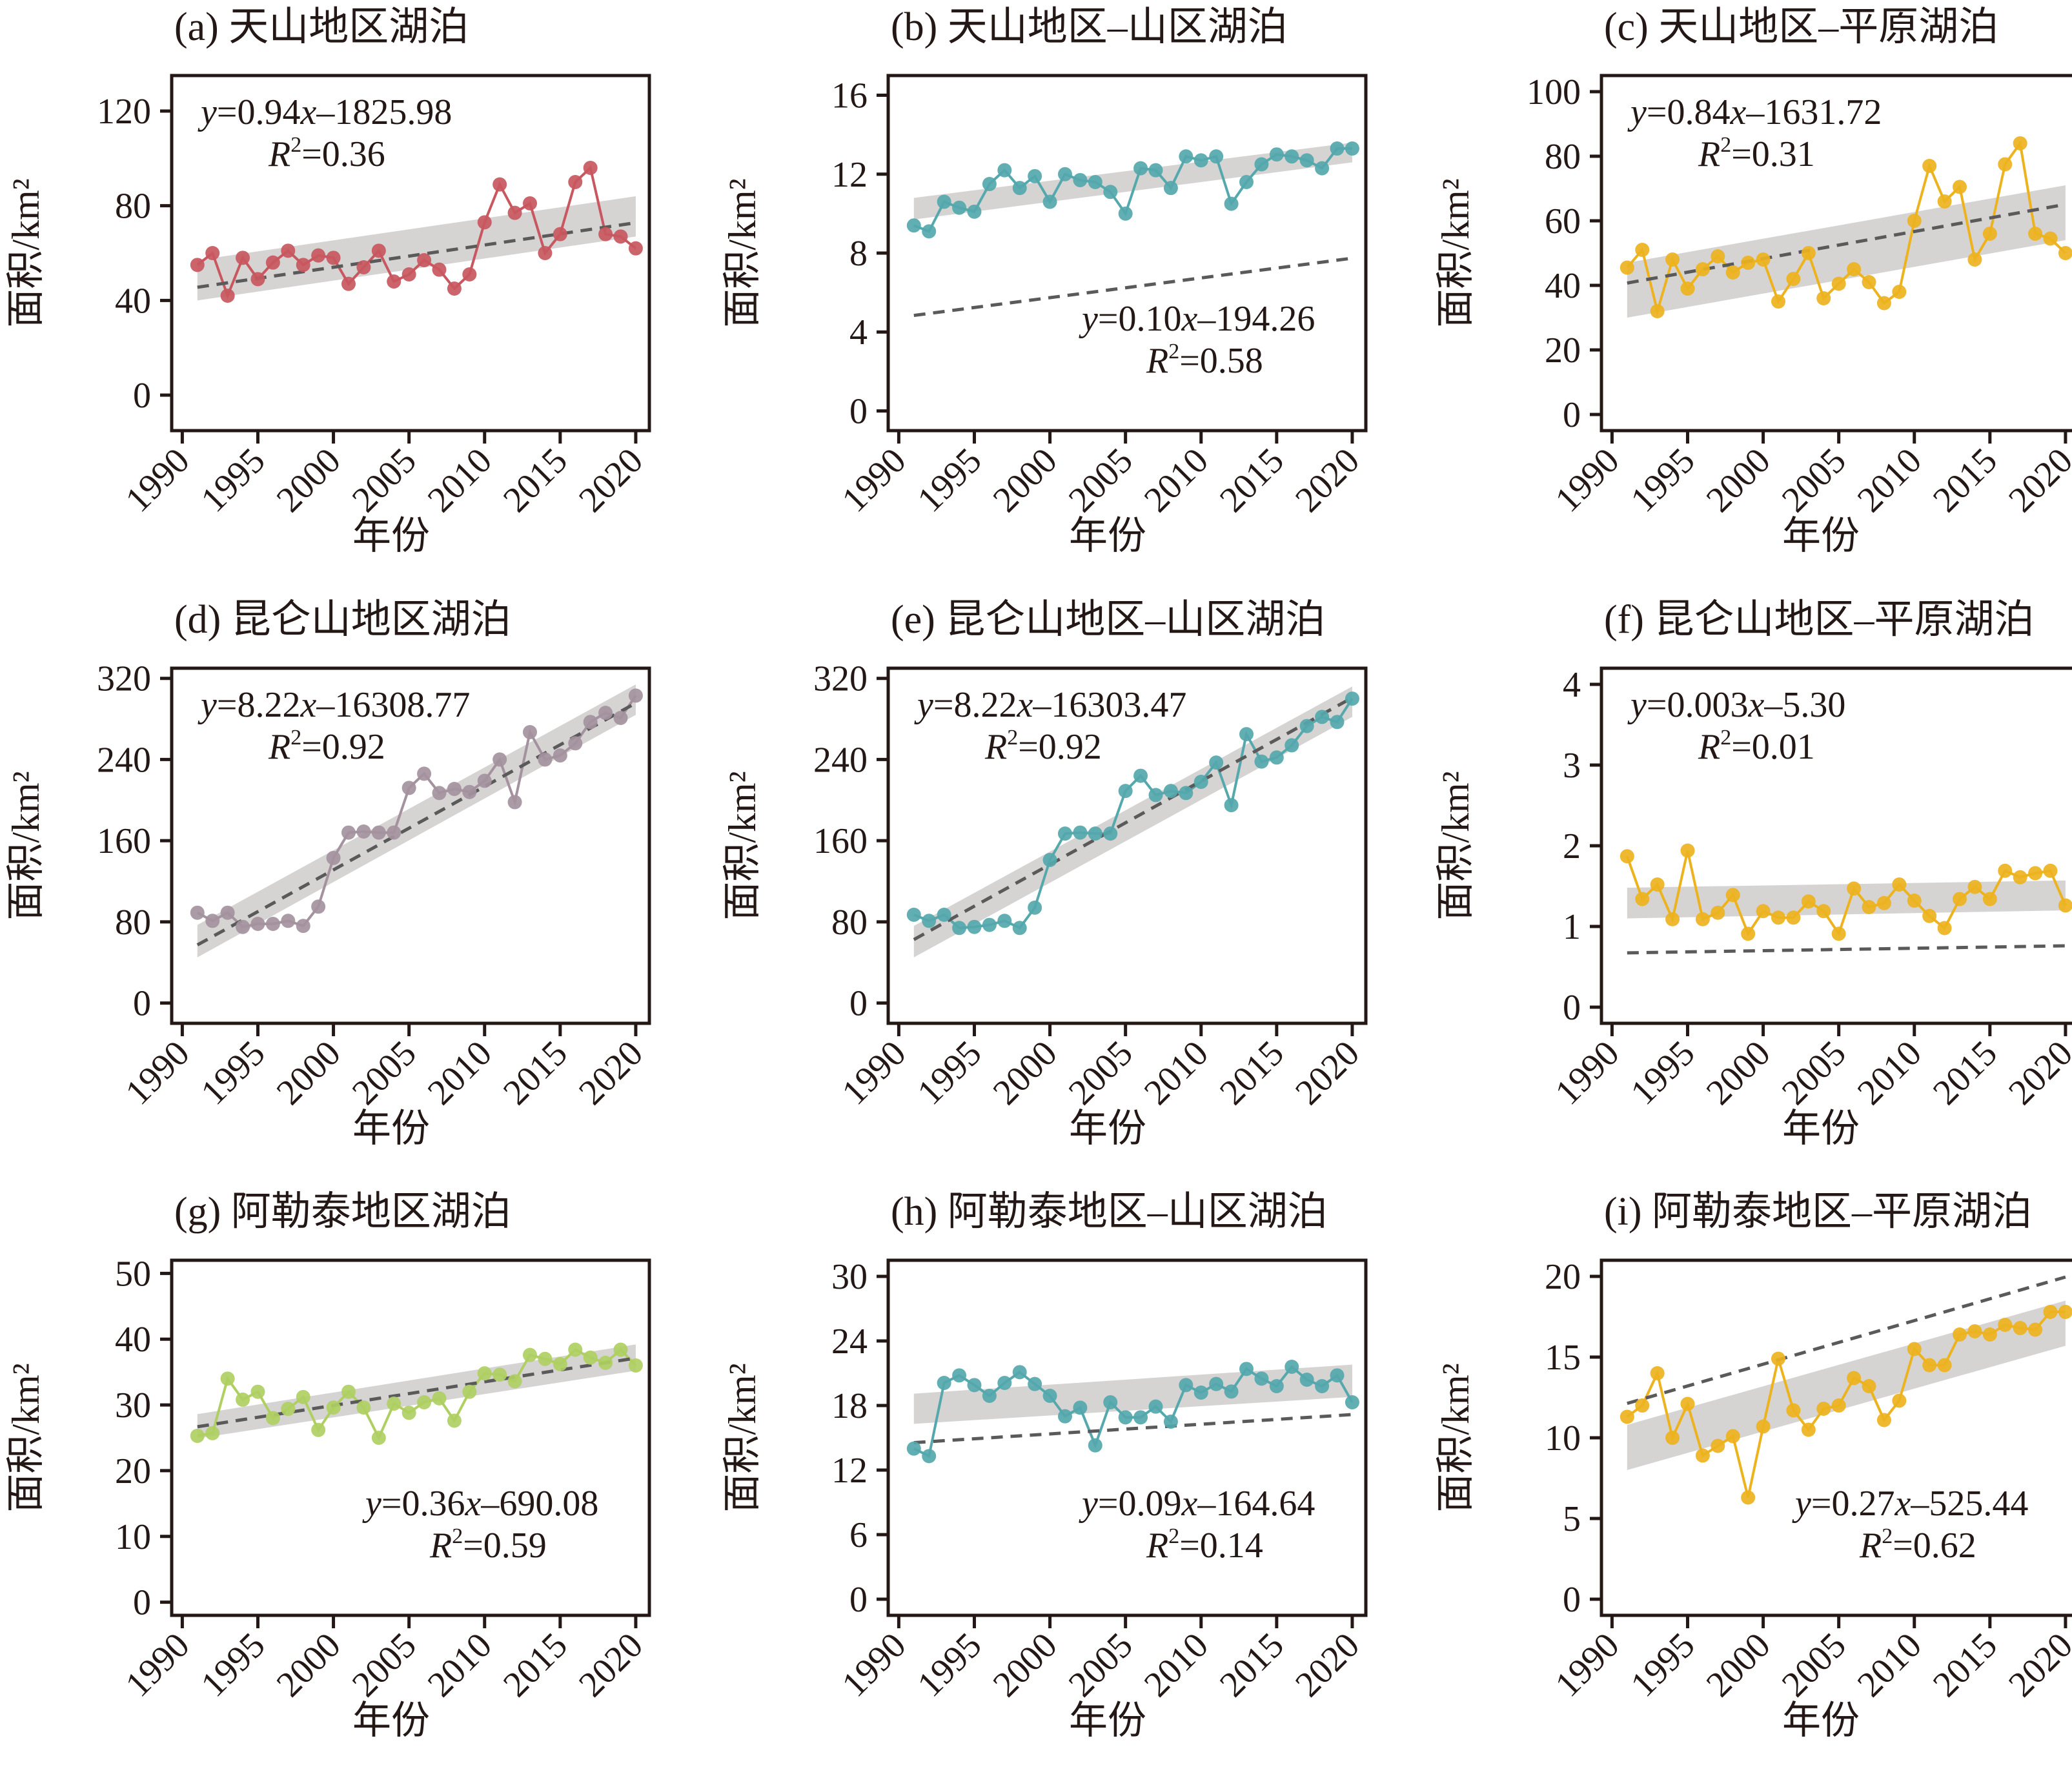 The width and height of the screenshot is (2072, 1769). Describe the element at coordinates (124, 112) in the screenshot. I see `y-tick-label: 120` at that location.